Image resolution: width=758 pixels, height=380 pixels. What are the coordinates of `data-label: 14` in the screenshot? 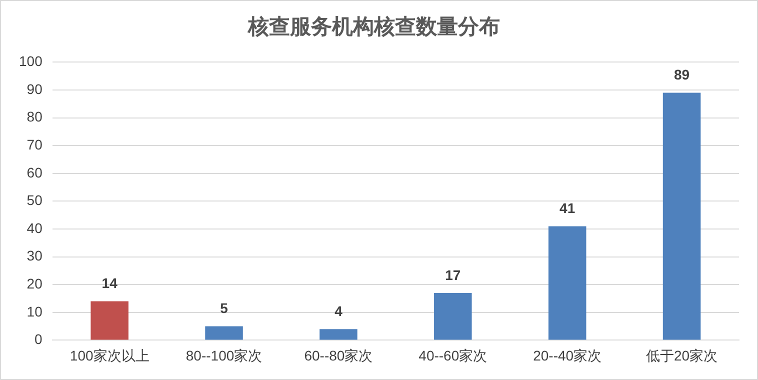 It's located at (110, 283).